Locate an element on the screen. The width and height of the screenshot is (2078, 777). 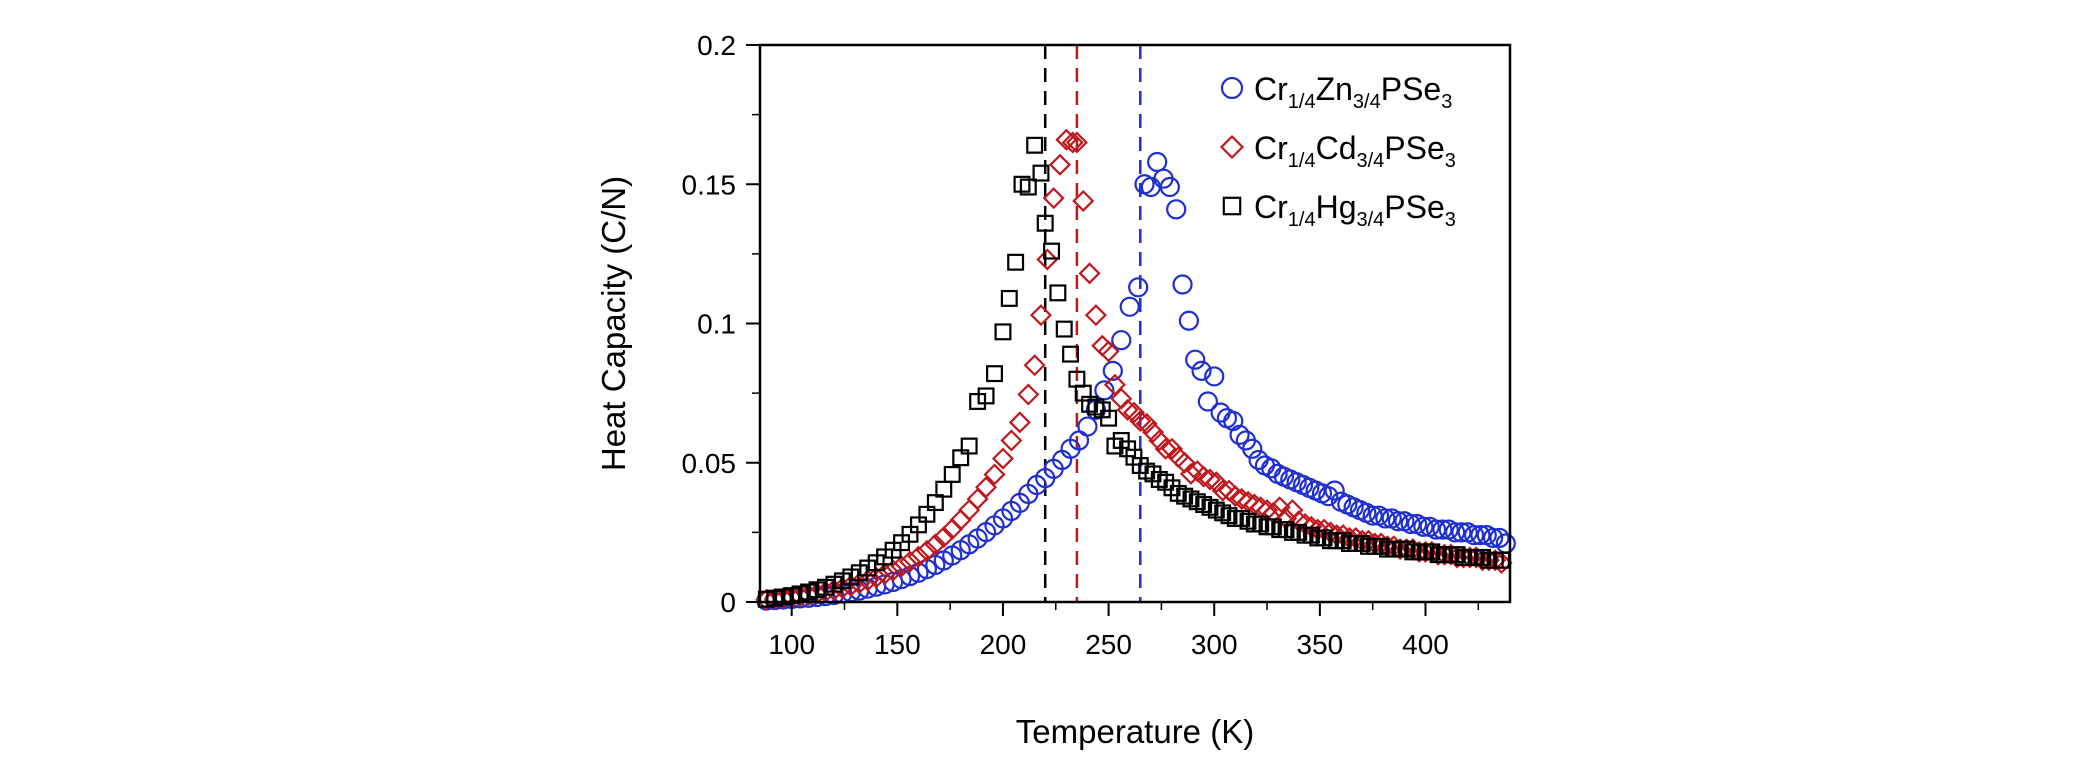
legend-label: Cr1/4Hg3/4PSe3 is located at coordinates (1355, 210).